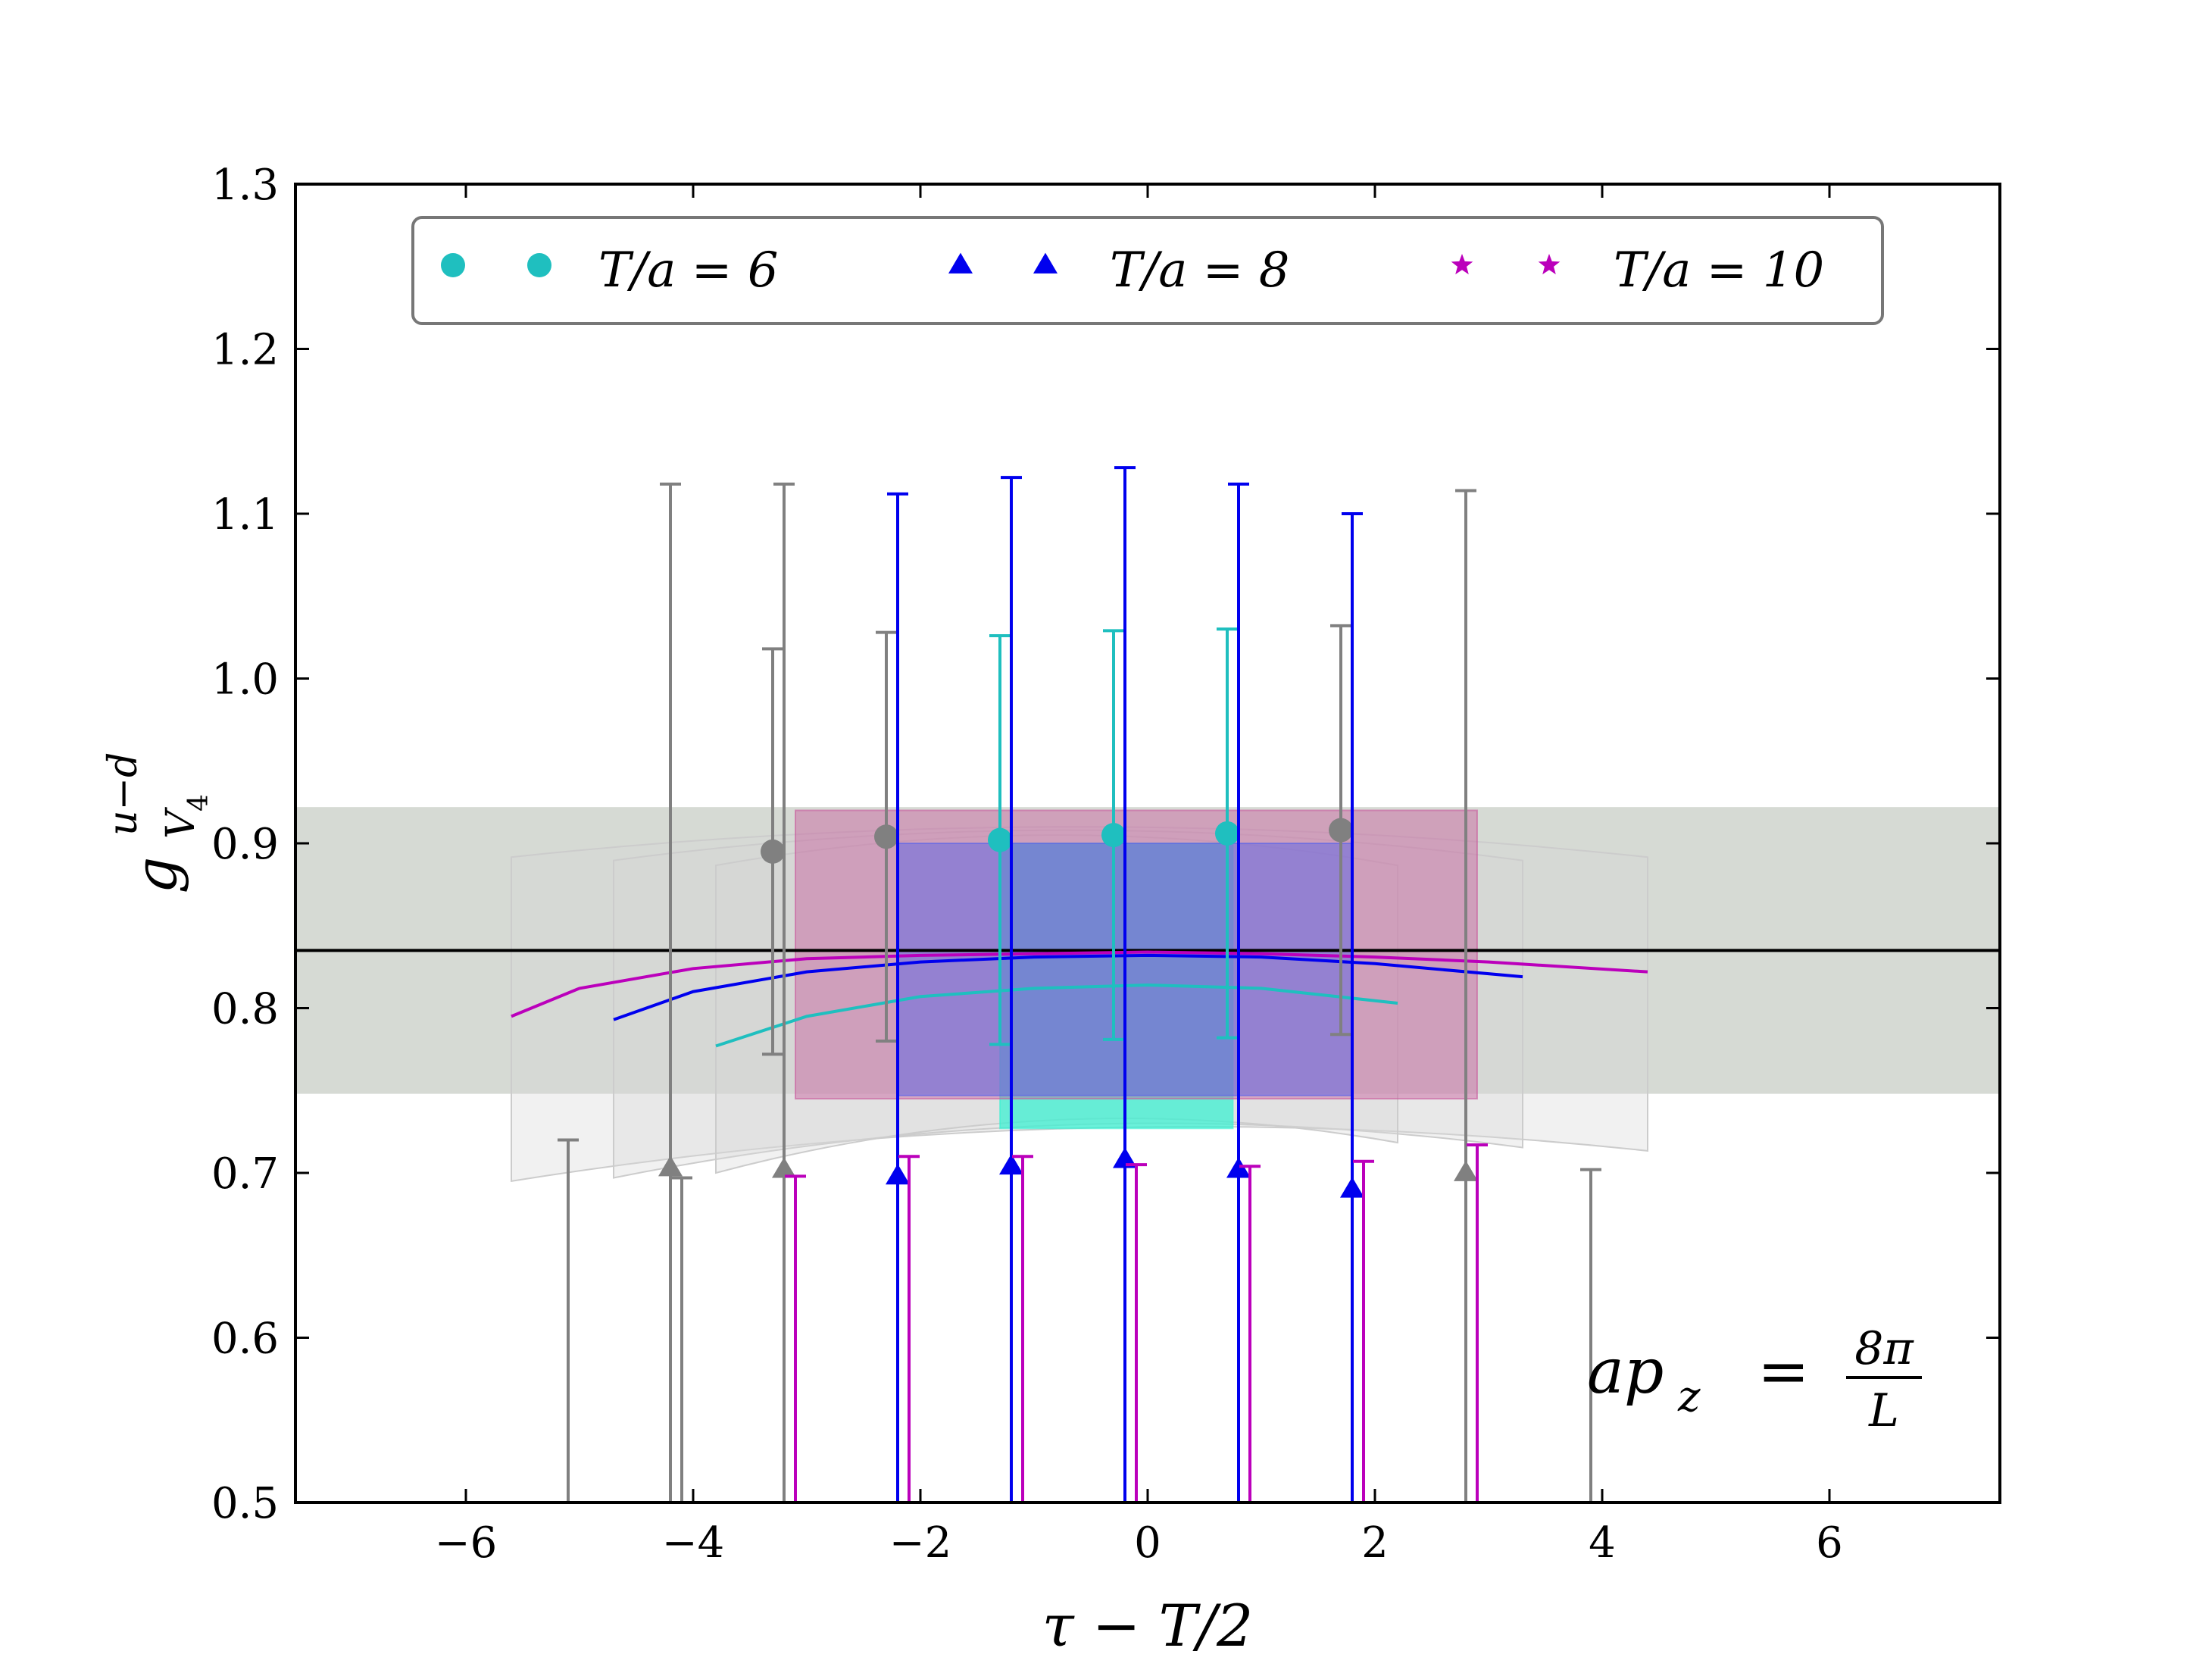  I want to click on y-tick-label-1: 0.6, so click(245, 1339).